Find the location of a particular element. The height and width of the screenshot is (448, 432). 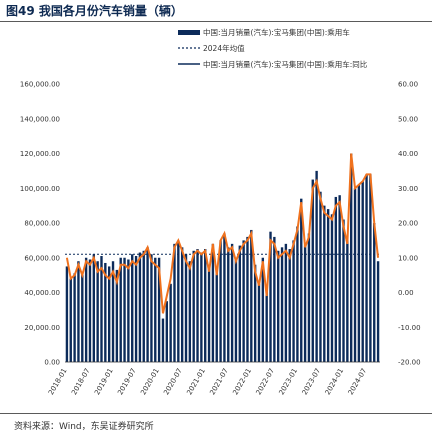

x-tick-label: 2018-01 is located at coordinates (58, 381).